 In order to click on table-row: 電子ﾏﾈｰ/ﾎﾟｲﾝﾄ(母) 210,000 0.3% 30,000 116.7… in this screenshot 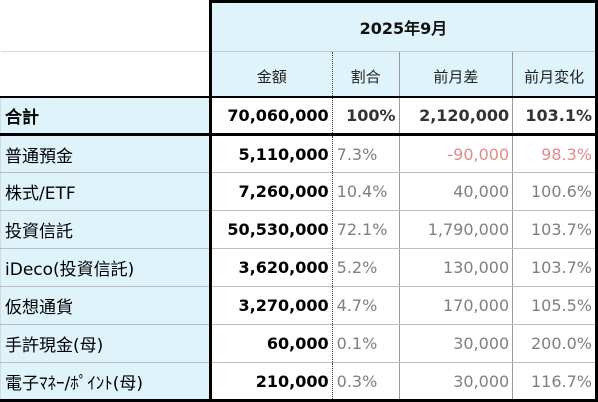, I will do `click(299, 382)`.